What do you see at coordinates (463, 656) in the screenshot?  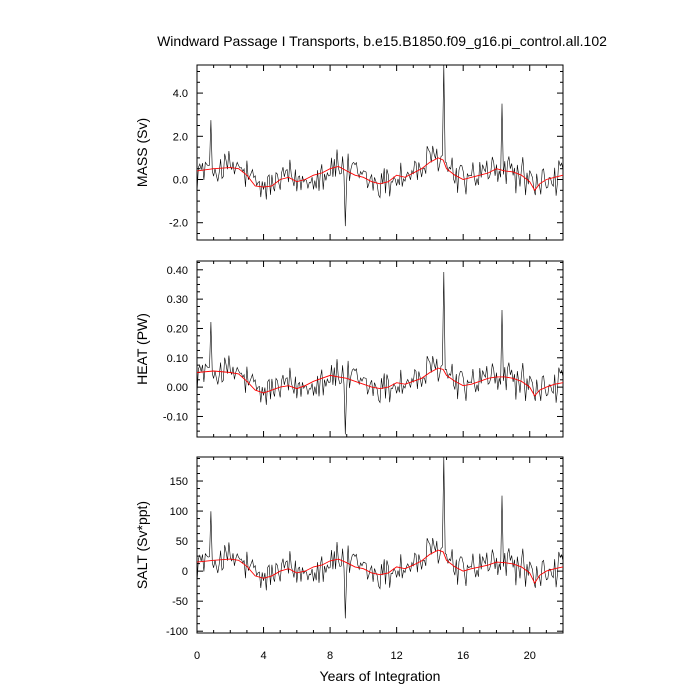 I see `x-tick-label: 16` at bounding box center [463, 656].